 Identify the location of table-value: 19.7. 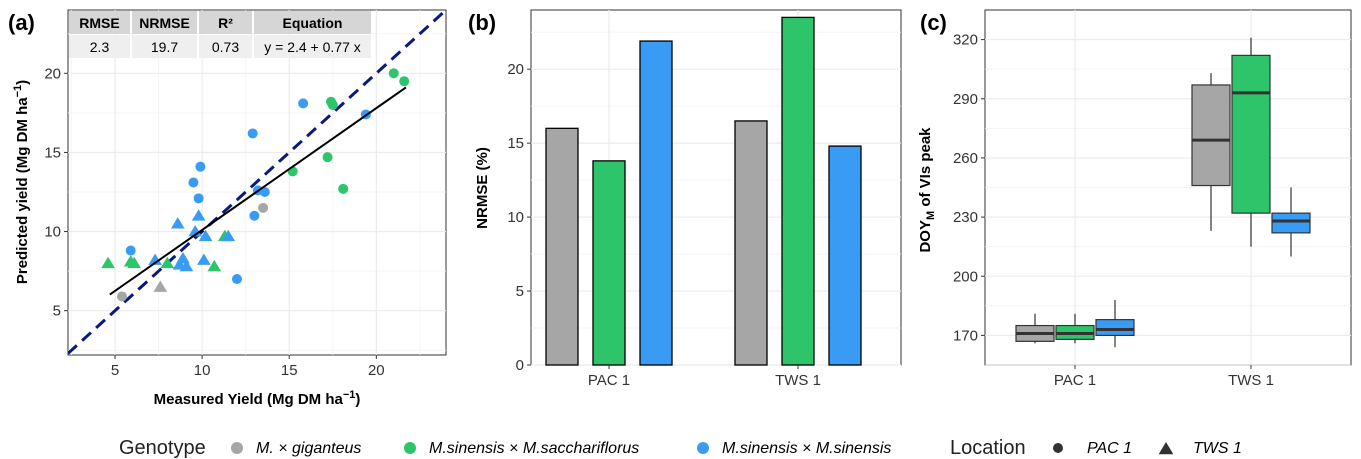
(164, 47).